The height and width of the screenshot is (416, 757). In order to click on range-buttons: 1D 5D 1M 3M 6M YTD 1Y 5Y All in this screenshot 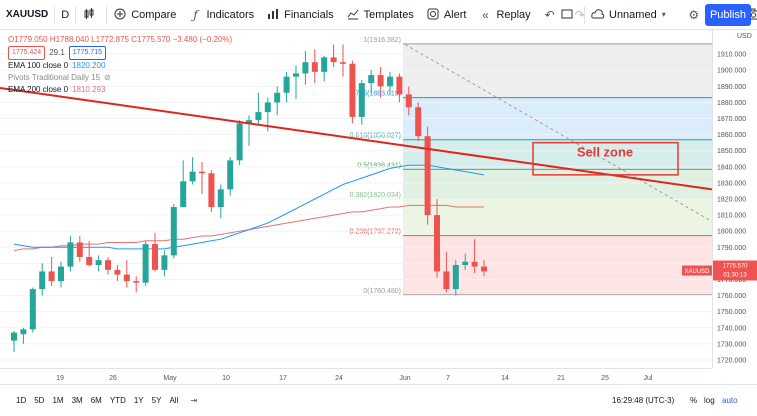, I will do `click(89, 400)`.